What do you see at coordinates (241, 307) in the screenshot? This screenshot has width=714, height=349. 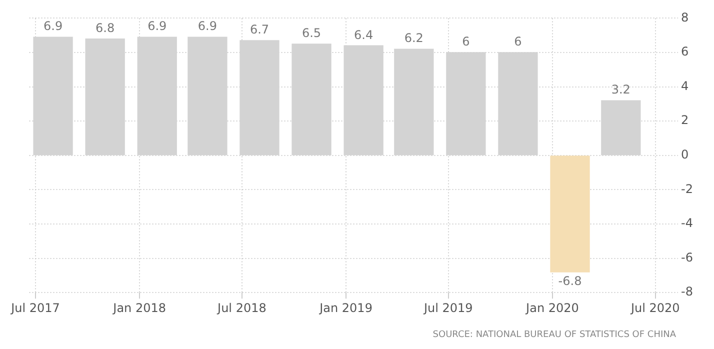 I see `x-tick-label: Jul 2018` at bounding box center [241, 307].